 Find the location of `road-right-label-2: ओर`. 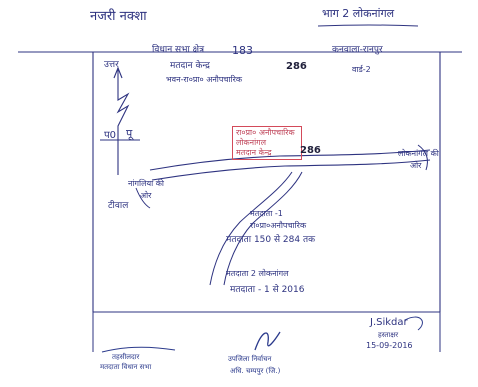

road-right-label-2: ओर is located at coordinates (416, 165).